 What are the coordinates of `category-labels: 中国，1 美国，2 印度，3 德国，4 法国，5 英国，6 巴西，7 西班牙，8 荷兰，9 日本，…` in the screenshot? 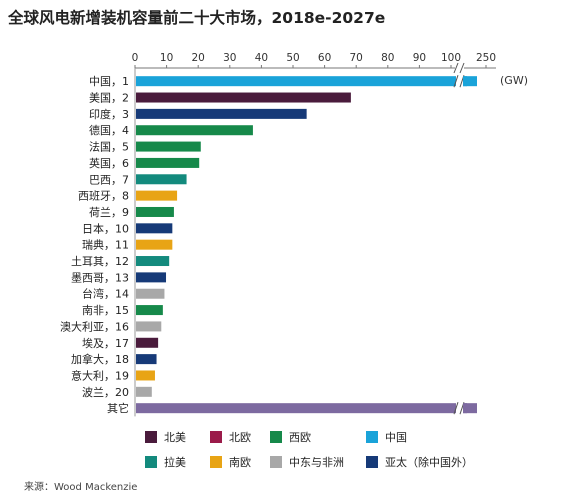 It's located at (94, 245).